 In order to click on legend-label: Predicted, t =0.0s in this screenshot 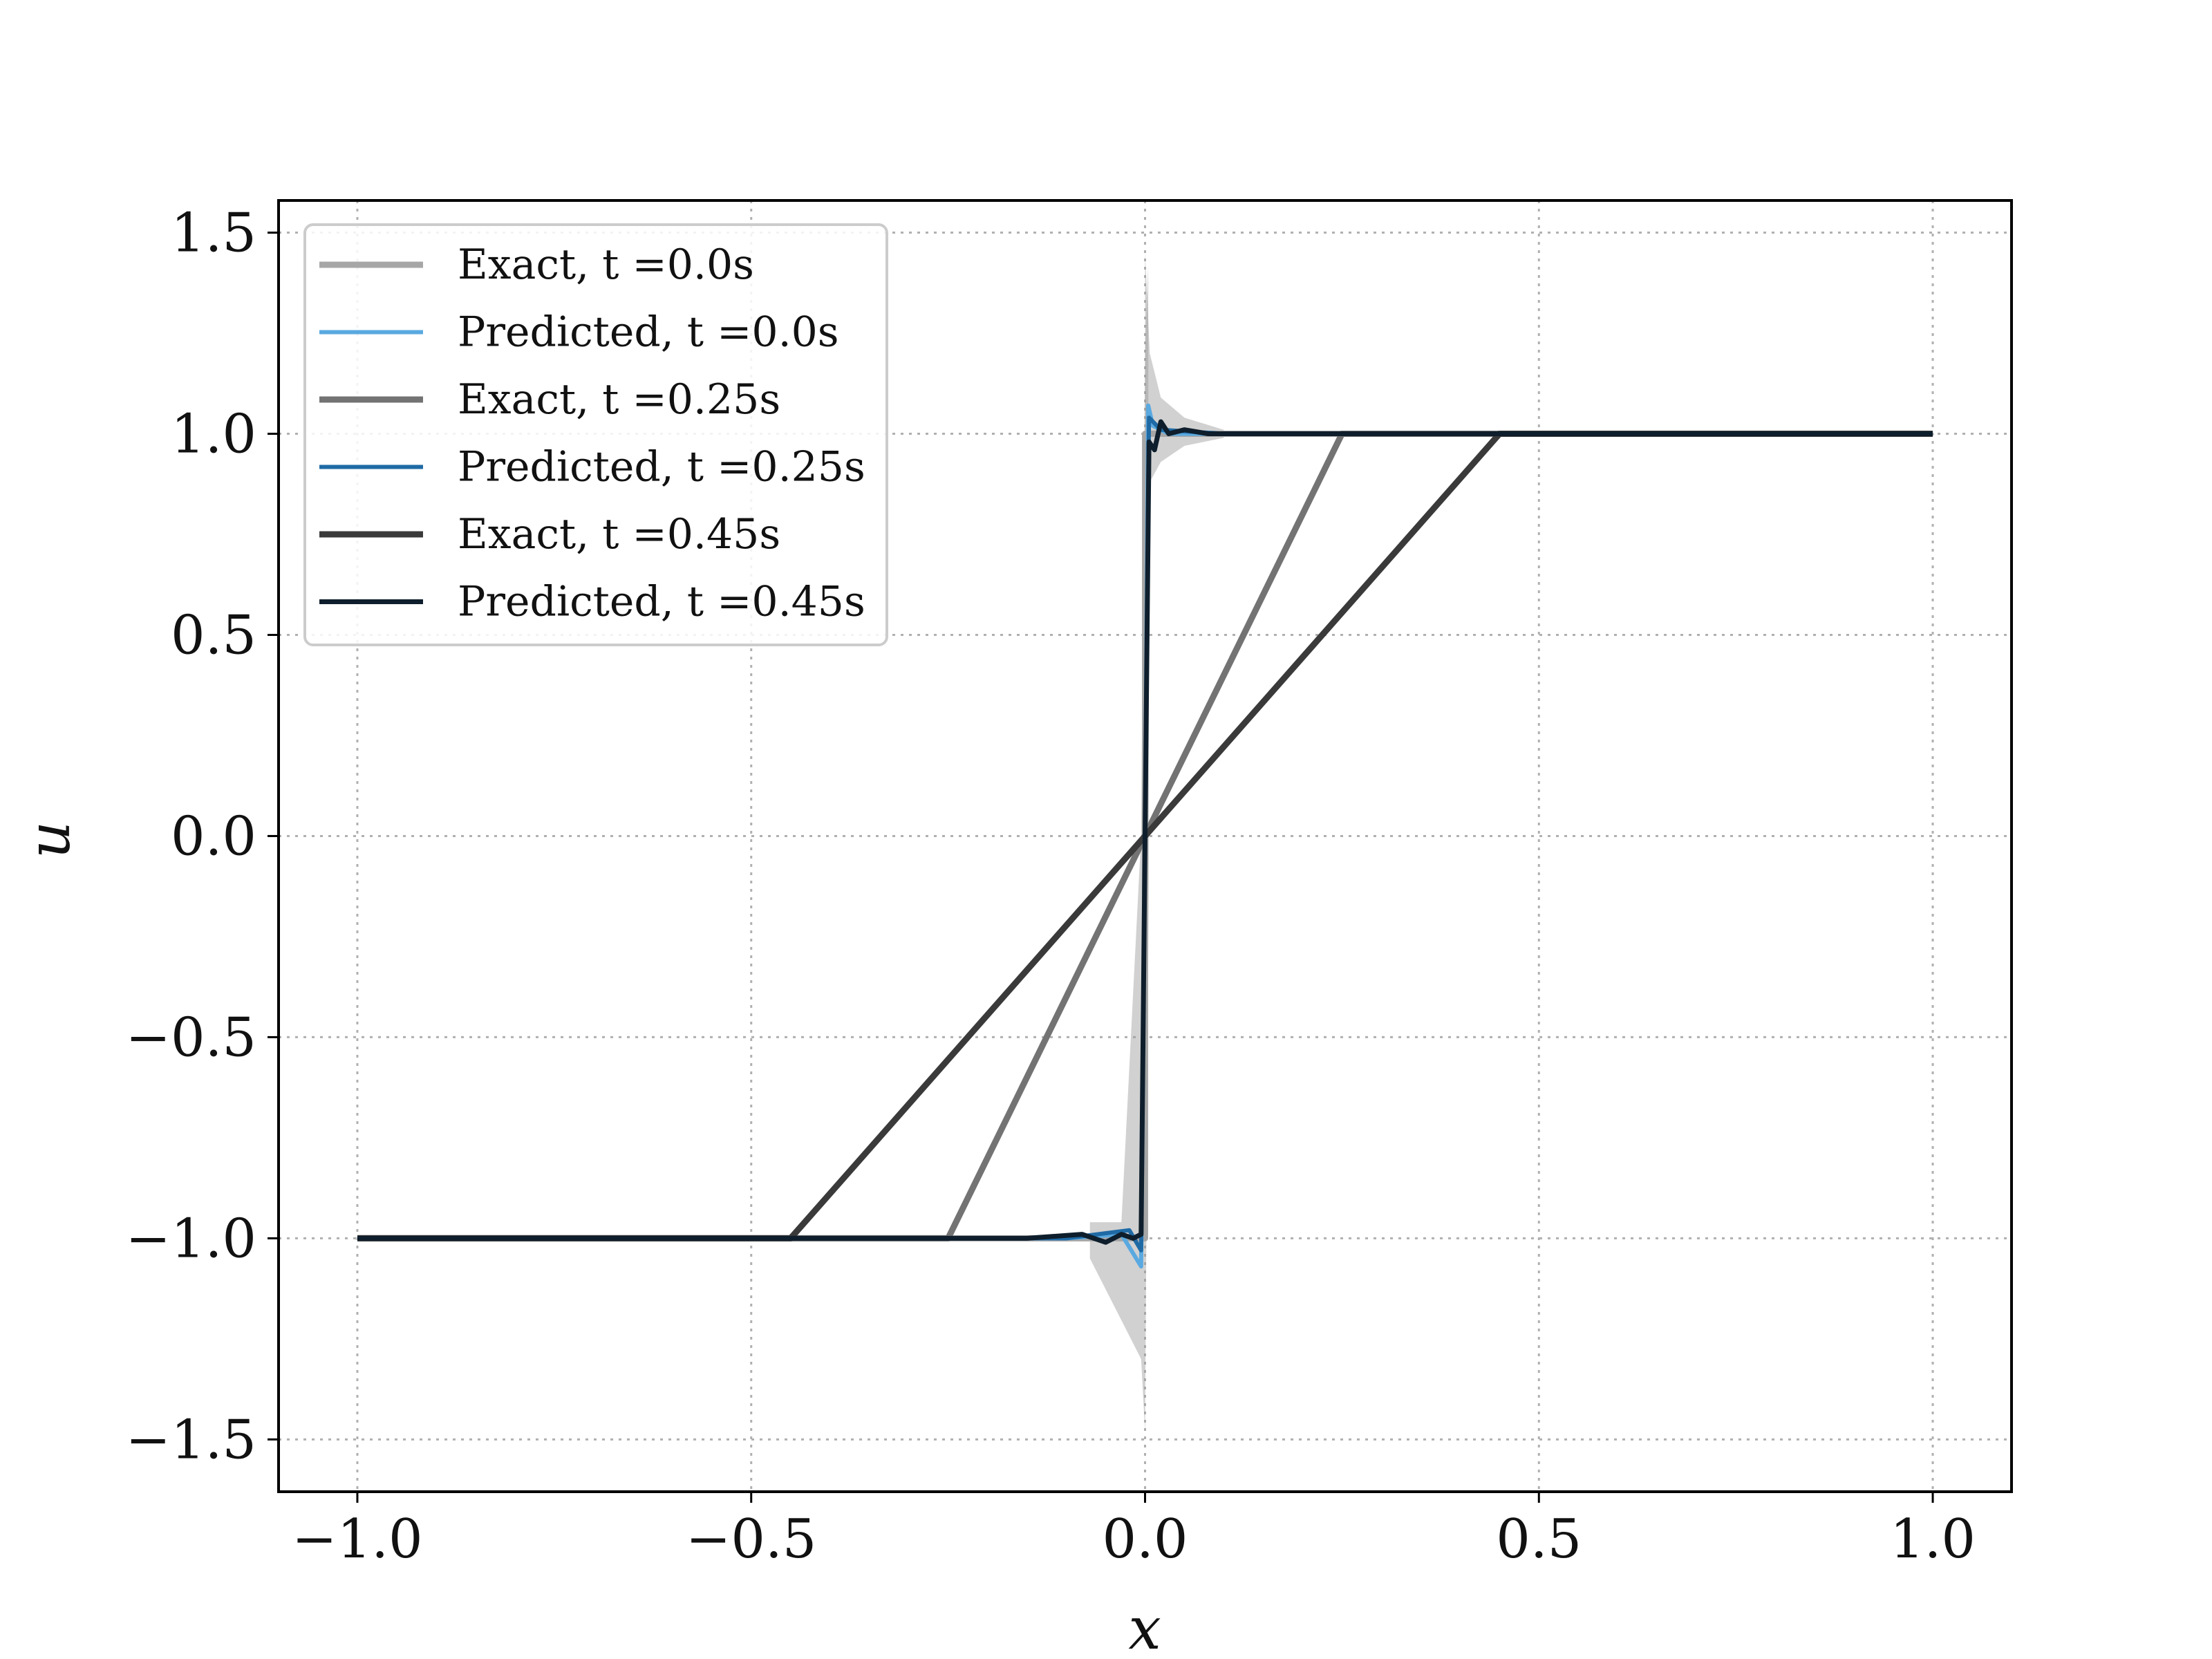, I will do `click(648, 332)`.